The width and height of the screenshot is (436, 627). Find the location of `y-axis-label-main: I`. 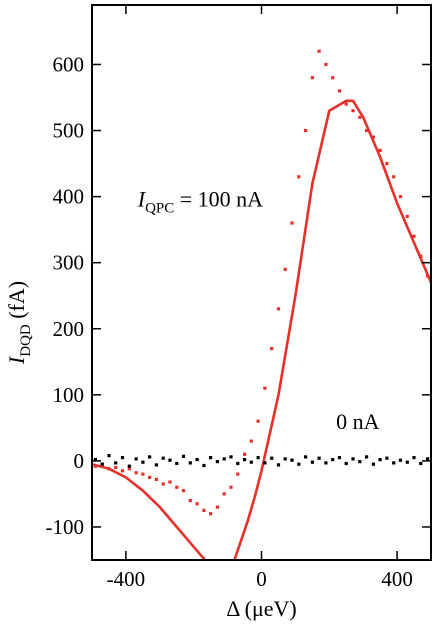

y-axis-label-main: I is located at coordinates (16, 360).